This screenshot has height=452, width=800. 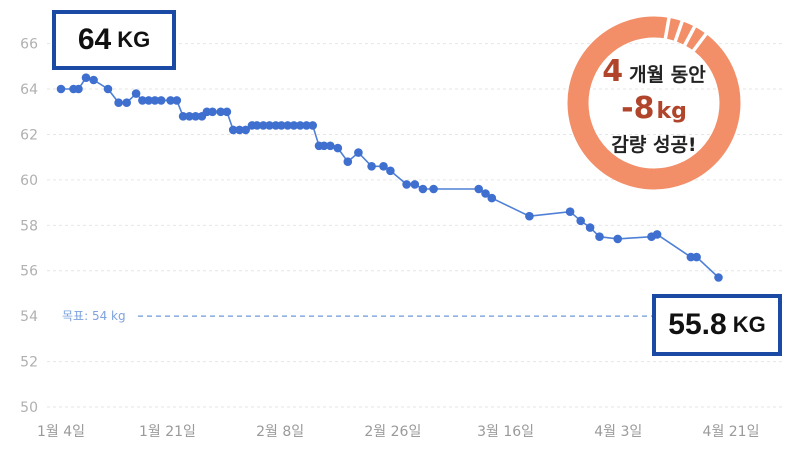 I want to click on y-tick-label: 54, so click(x=29, y=317).